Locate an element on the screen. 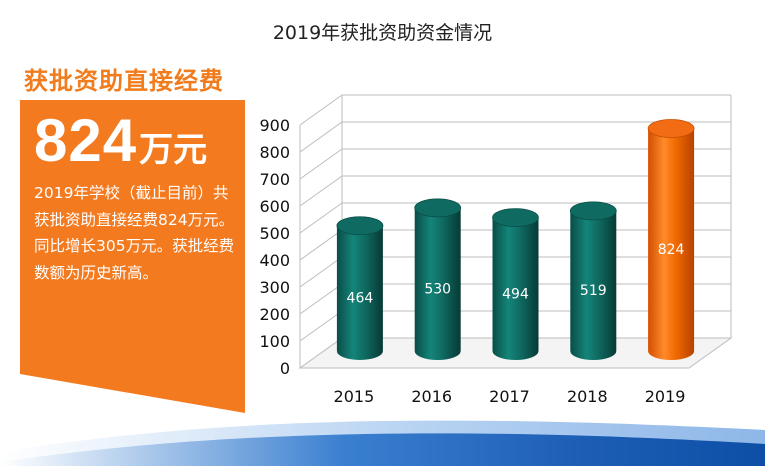 Image resolution: width=765 pixels, height=466 pixels. summary-value: 824万元 is located at coordinates (120, 140).